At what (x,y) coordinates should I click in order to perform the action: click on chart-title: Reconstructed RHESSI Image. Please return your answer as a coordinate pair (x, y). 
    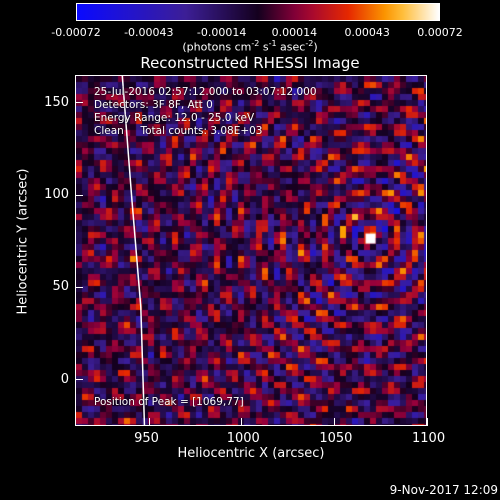
    Looking at the image, I should click on (250, 63).